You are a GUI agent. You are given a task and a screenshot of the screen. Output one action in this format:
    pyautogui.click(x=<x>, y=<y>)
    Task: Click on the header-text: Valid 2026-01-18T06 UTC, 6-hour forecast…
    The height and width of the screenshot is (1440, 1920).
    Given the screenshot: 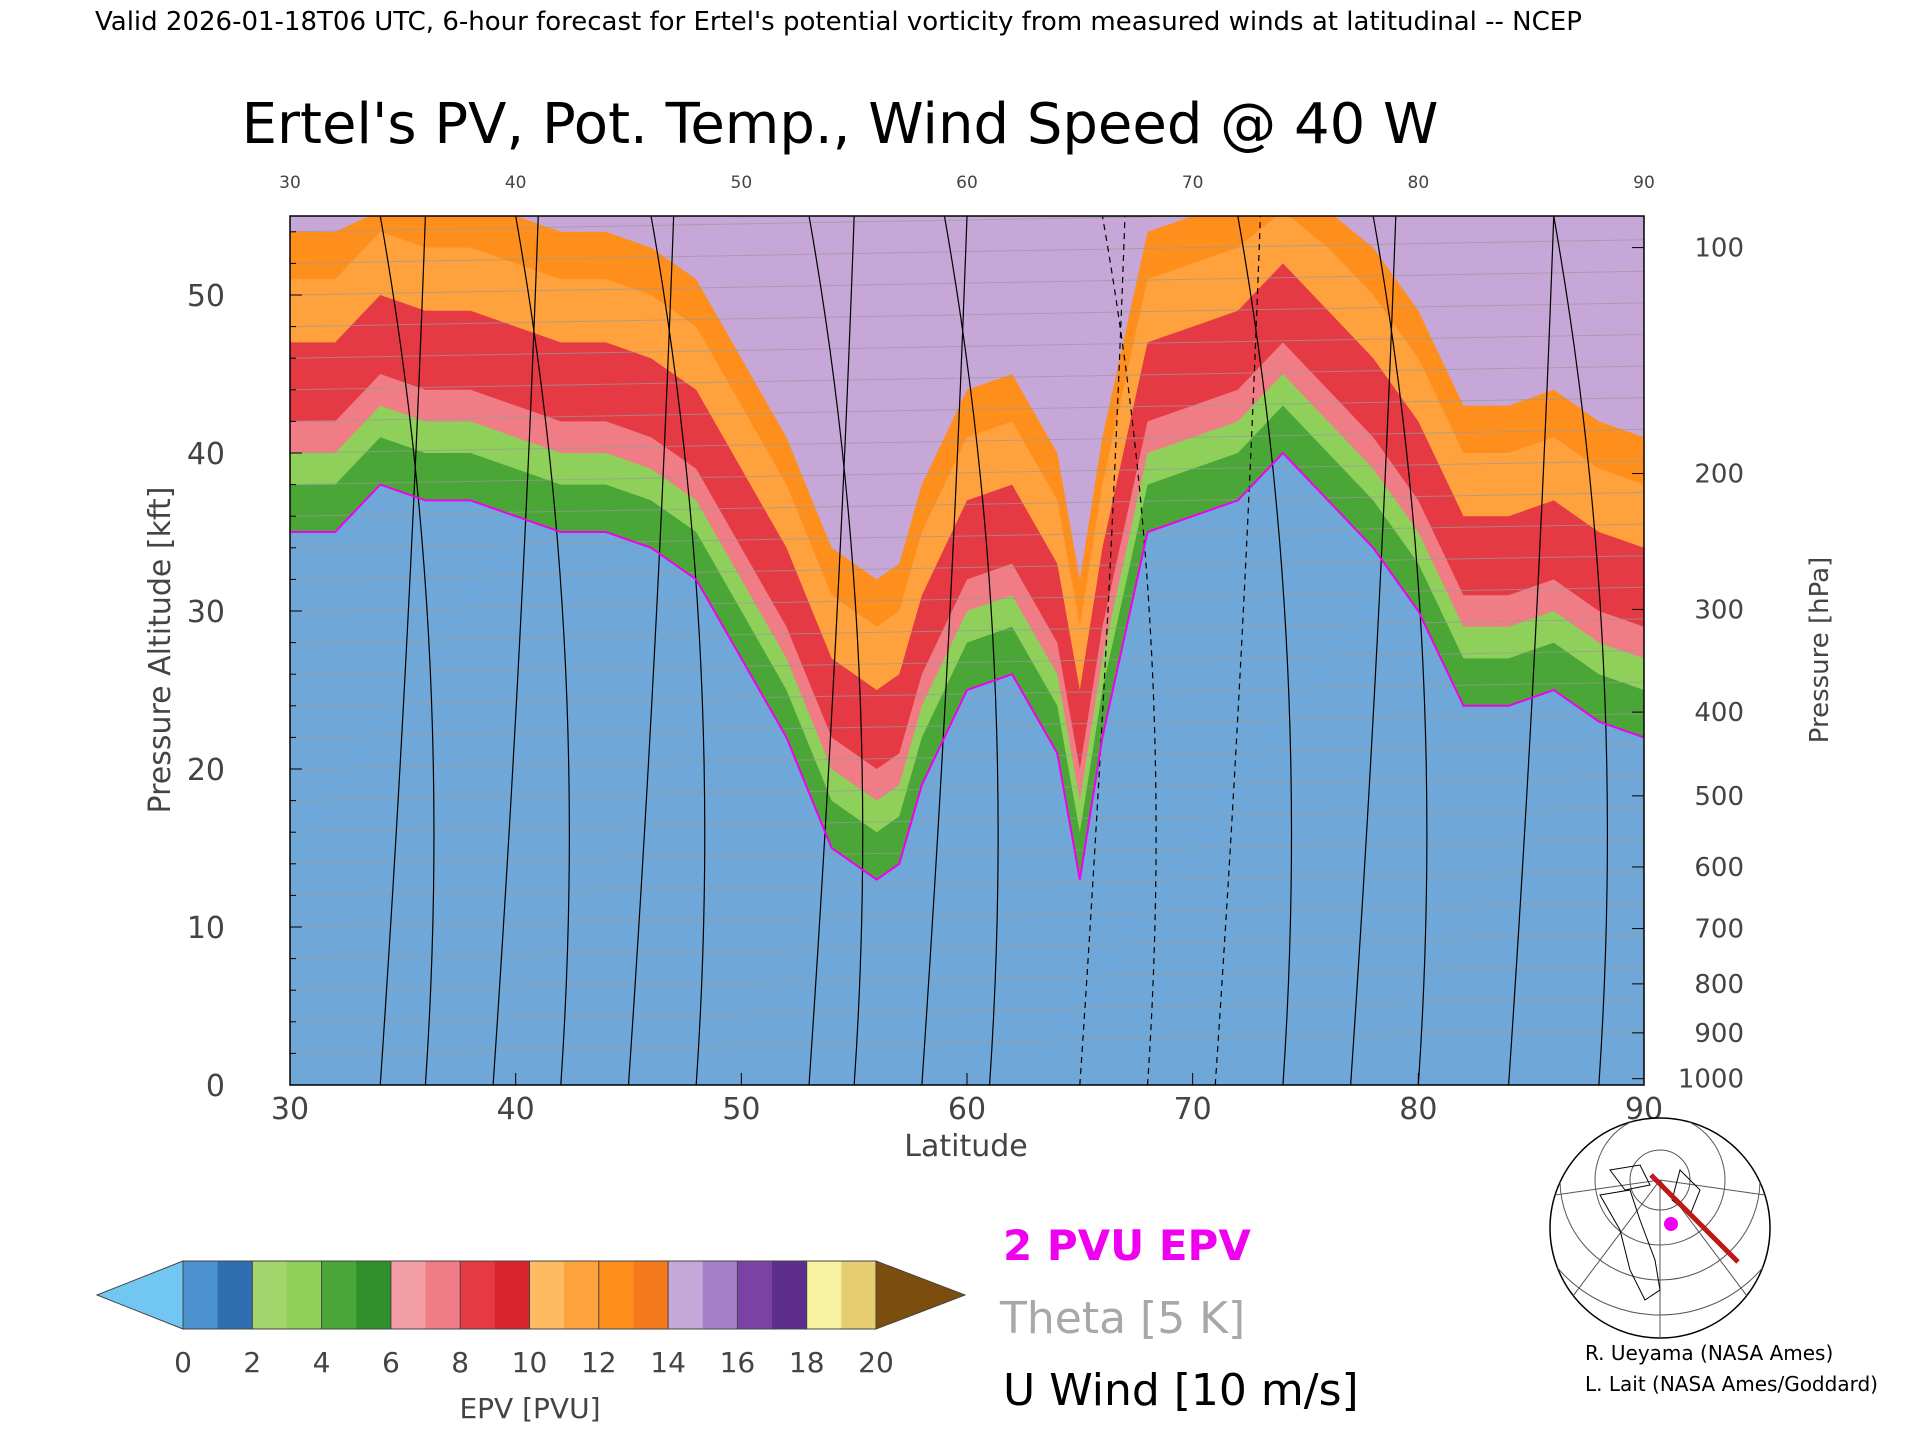 What is the action you would take?
    pyautogui.click(x=838, y=22)
    